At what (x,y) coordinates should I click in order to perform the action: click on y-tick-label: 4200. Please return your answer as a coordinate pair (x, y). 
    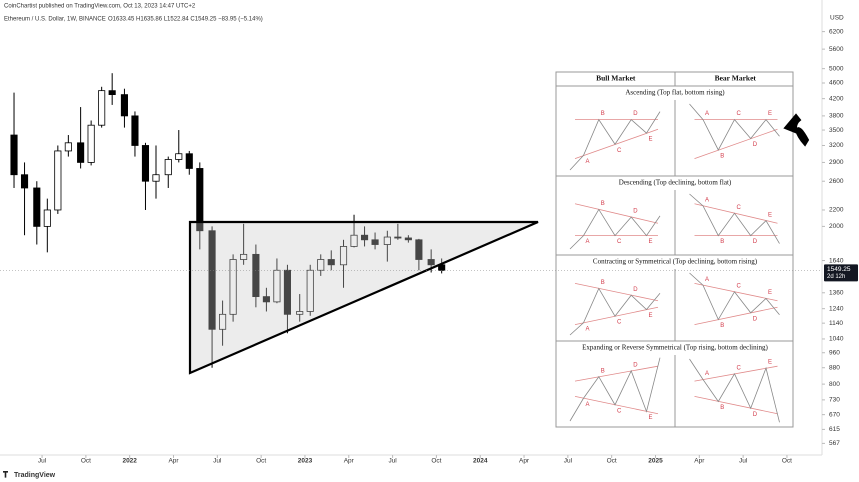
    Looking at the image, I should click on (836, 98).